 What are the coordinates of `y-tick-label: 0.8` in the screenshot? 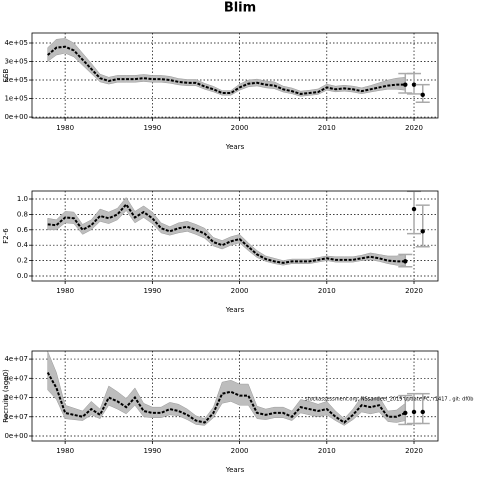 It's located at (22, 214).